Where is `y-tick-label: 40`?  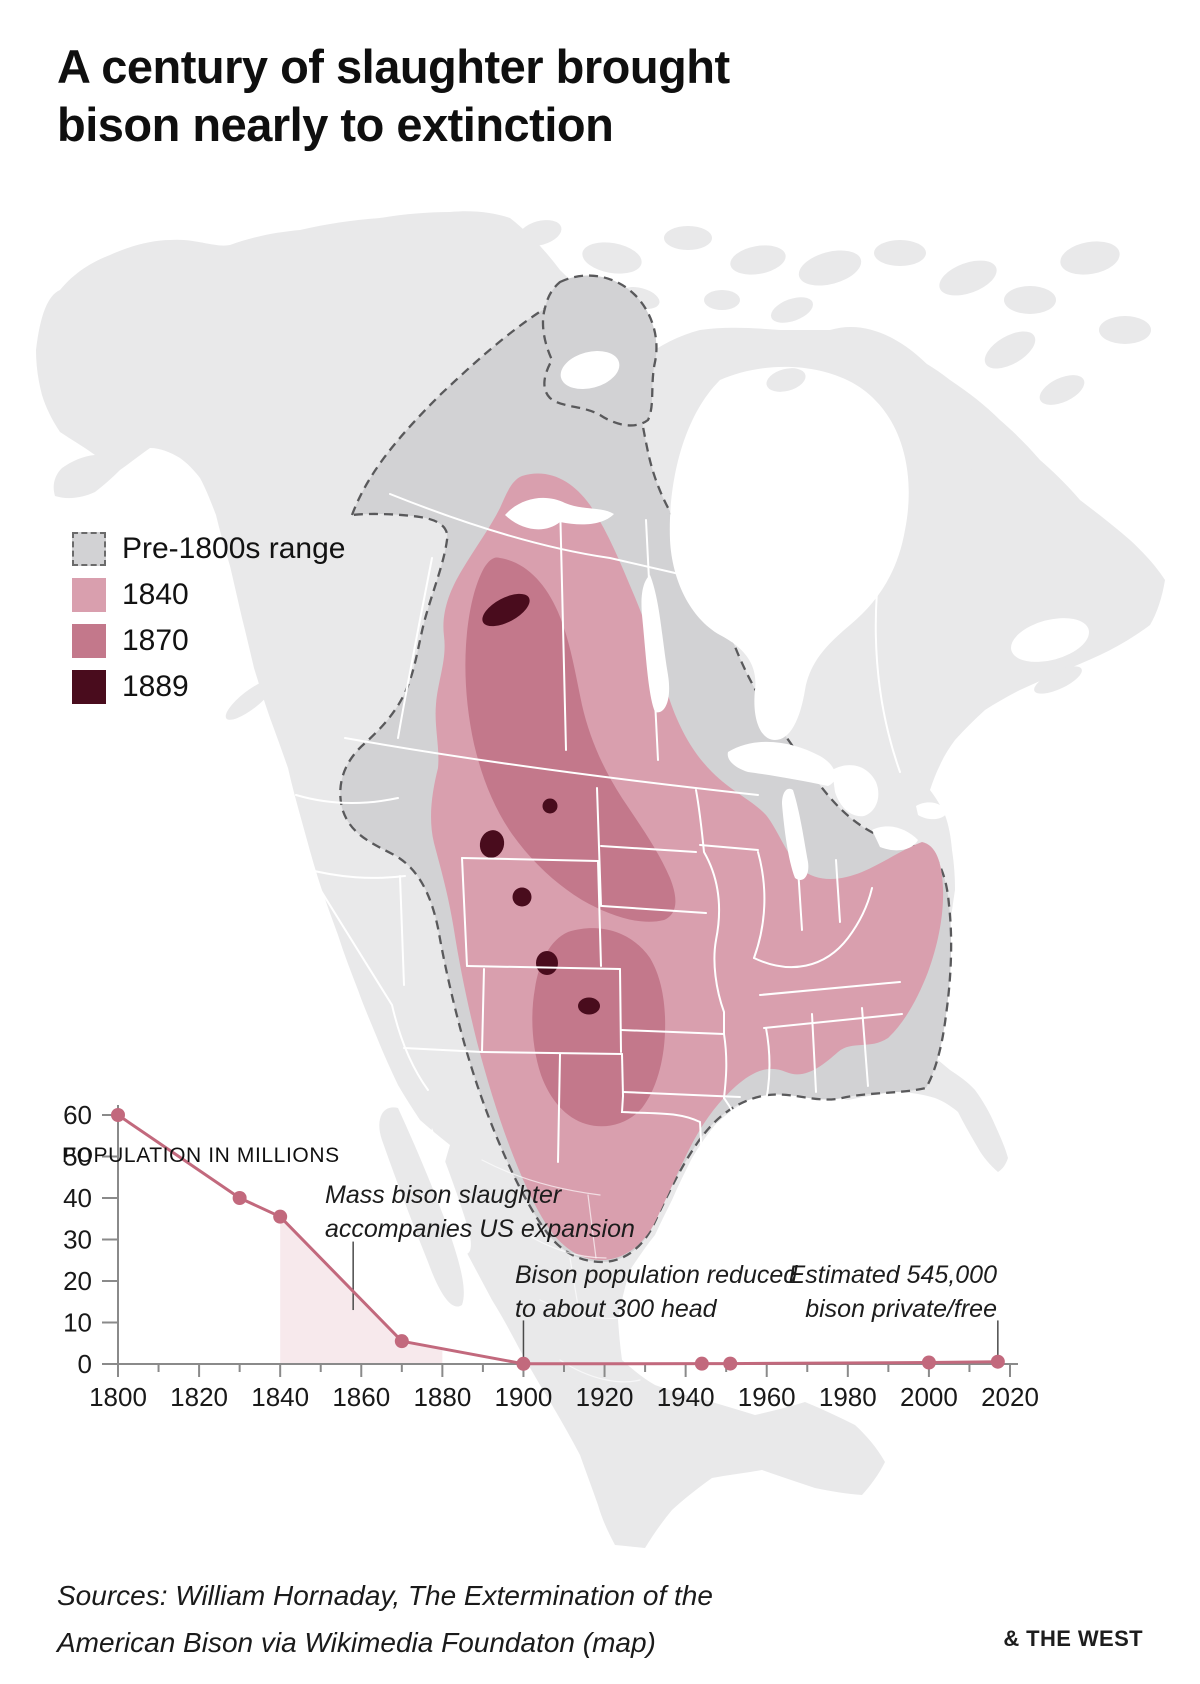
y-tick-label: 40 is located at coordinates (77, 1198).